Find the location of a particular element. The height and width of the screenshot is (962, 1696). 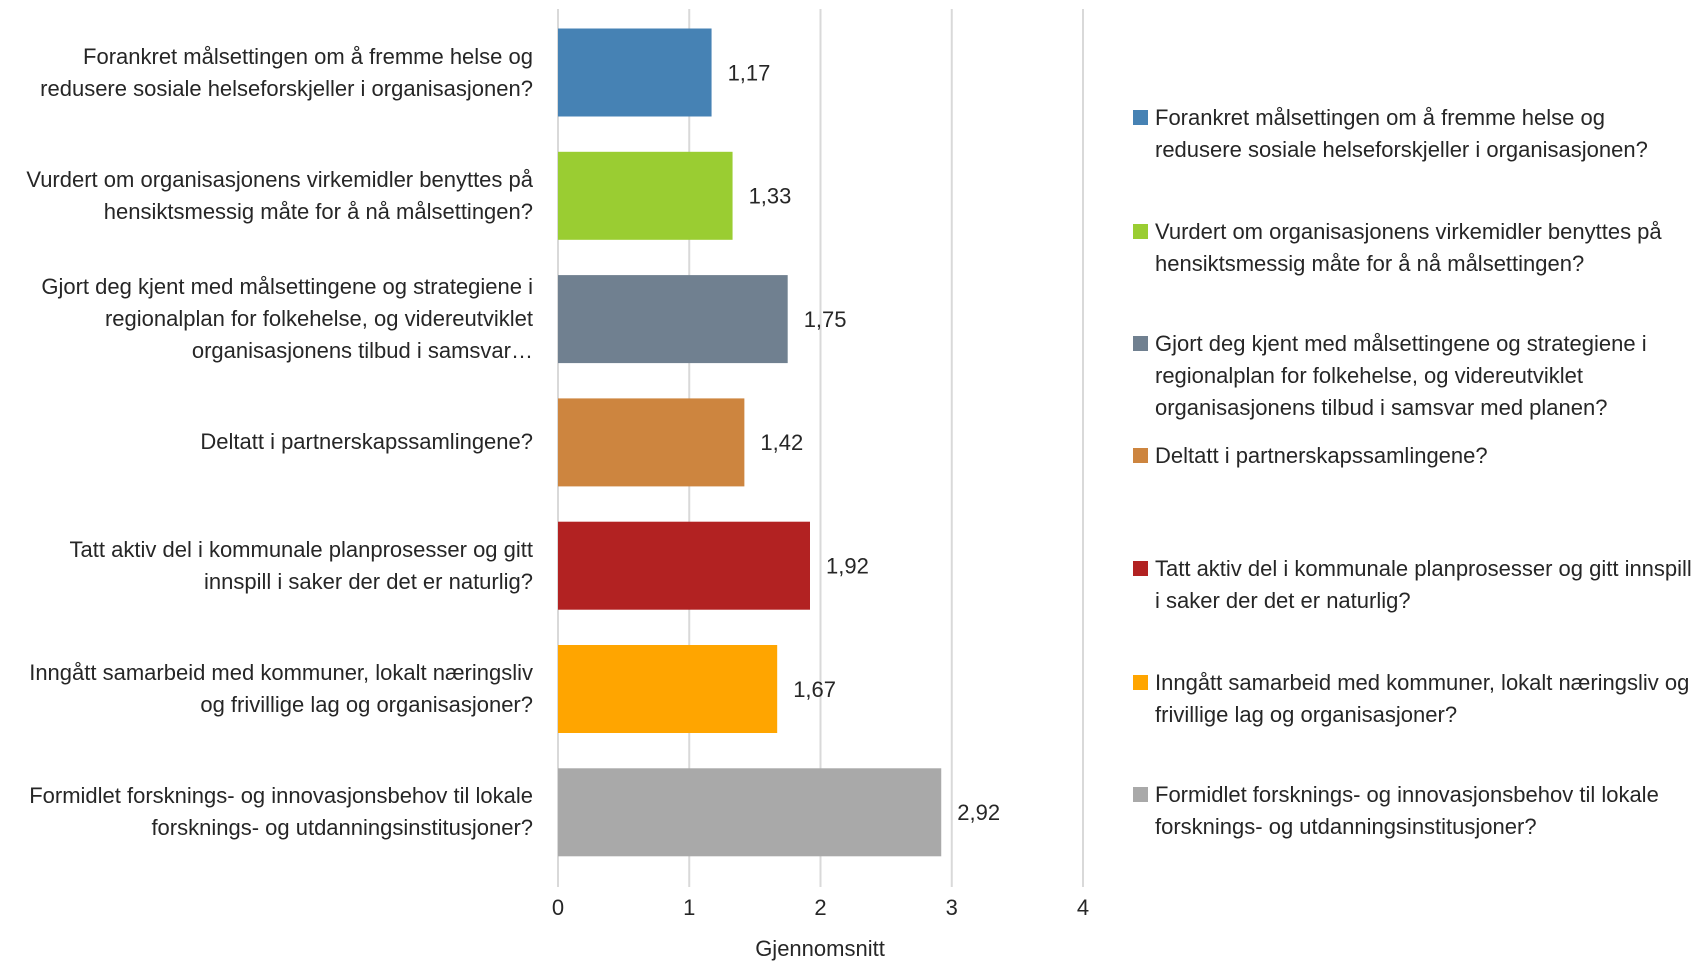

x-tick-label: 3 is located at coordinates (952, 907).